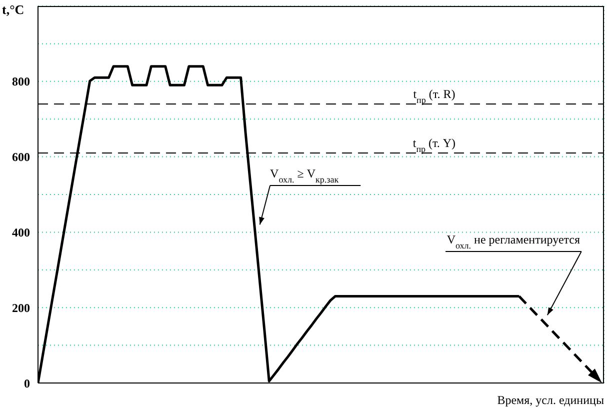  Describe the element at coordinates (13, 9) in the screenshot. I see `y-axis-title: t,°C` at that location.